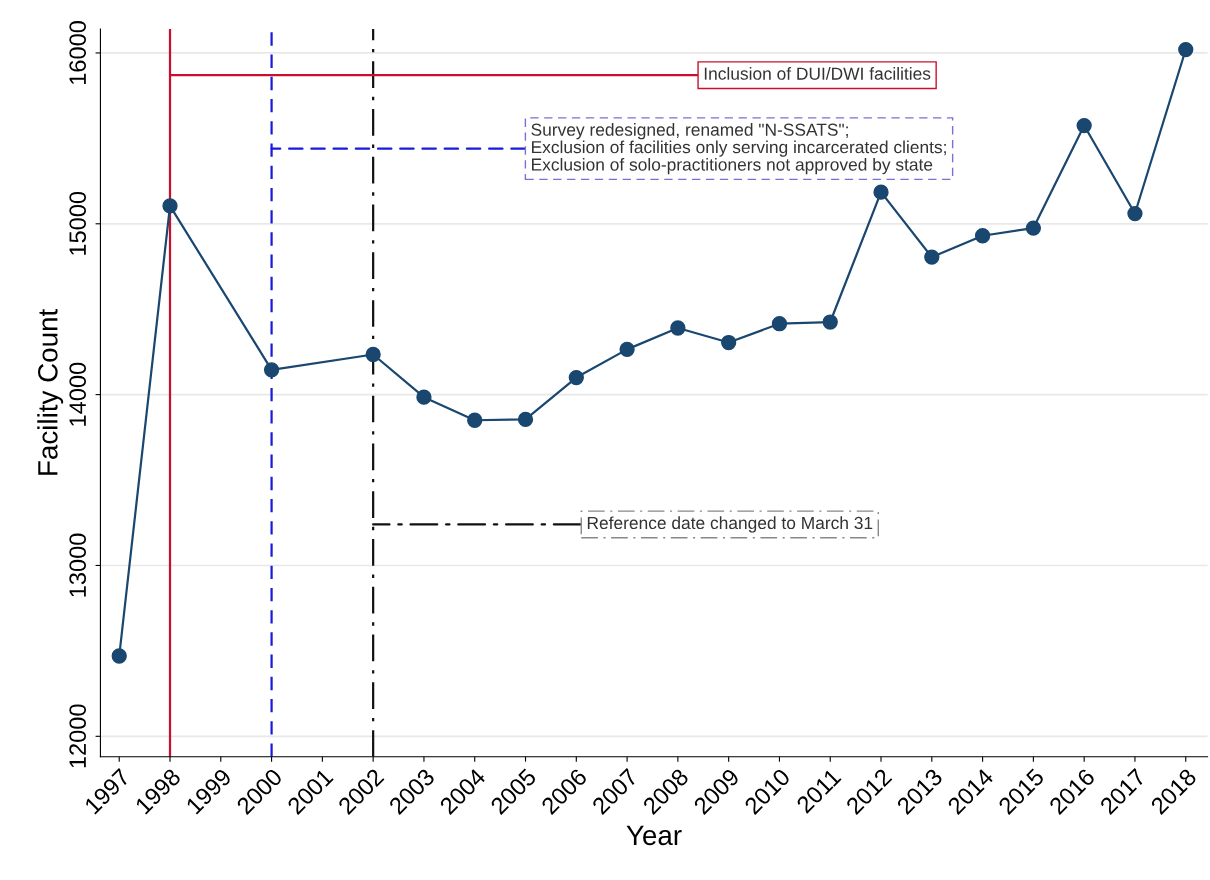  I want to click on y-tick-label: 14000, so click(78, 394).